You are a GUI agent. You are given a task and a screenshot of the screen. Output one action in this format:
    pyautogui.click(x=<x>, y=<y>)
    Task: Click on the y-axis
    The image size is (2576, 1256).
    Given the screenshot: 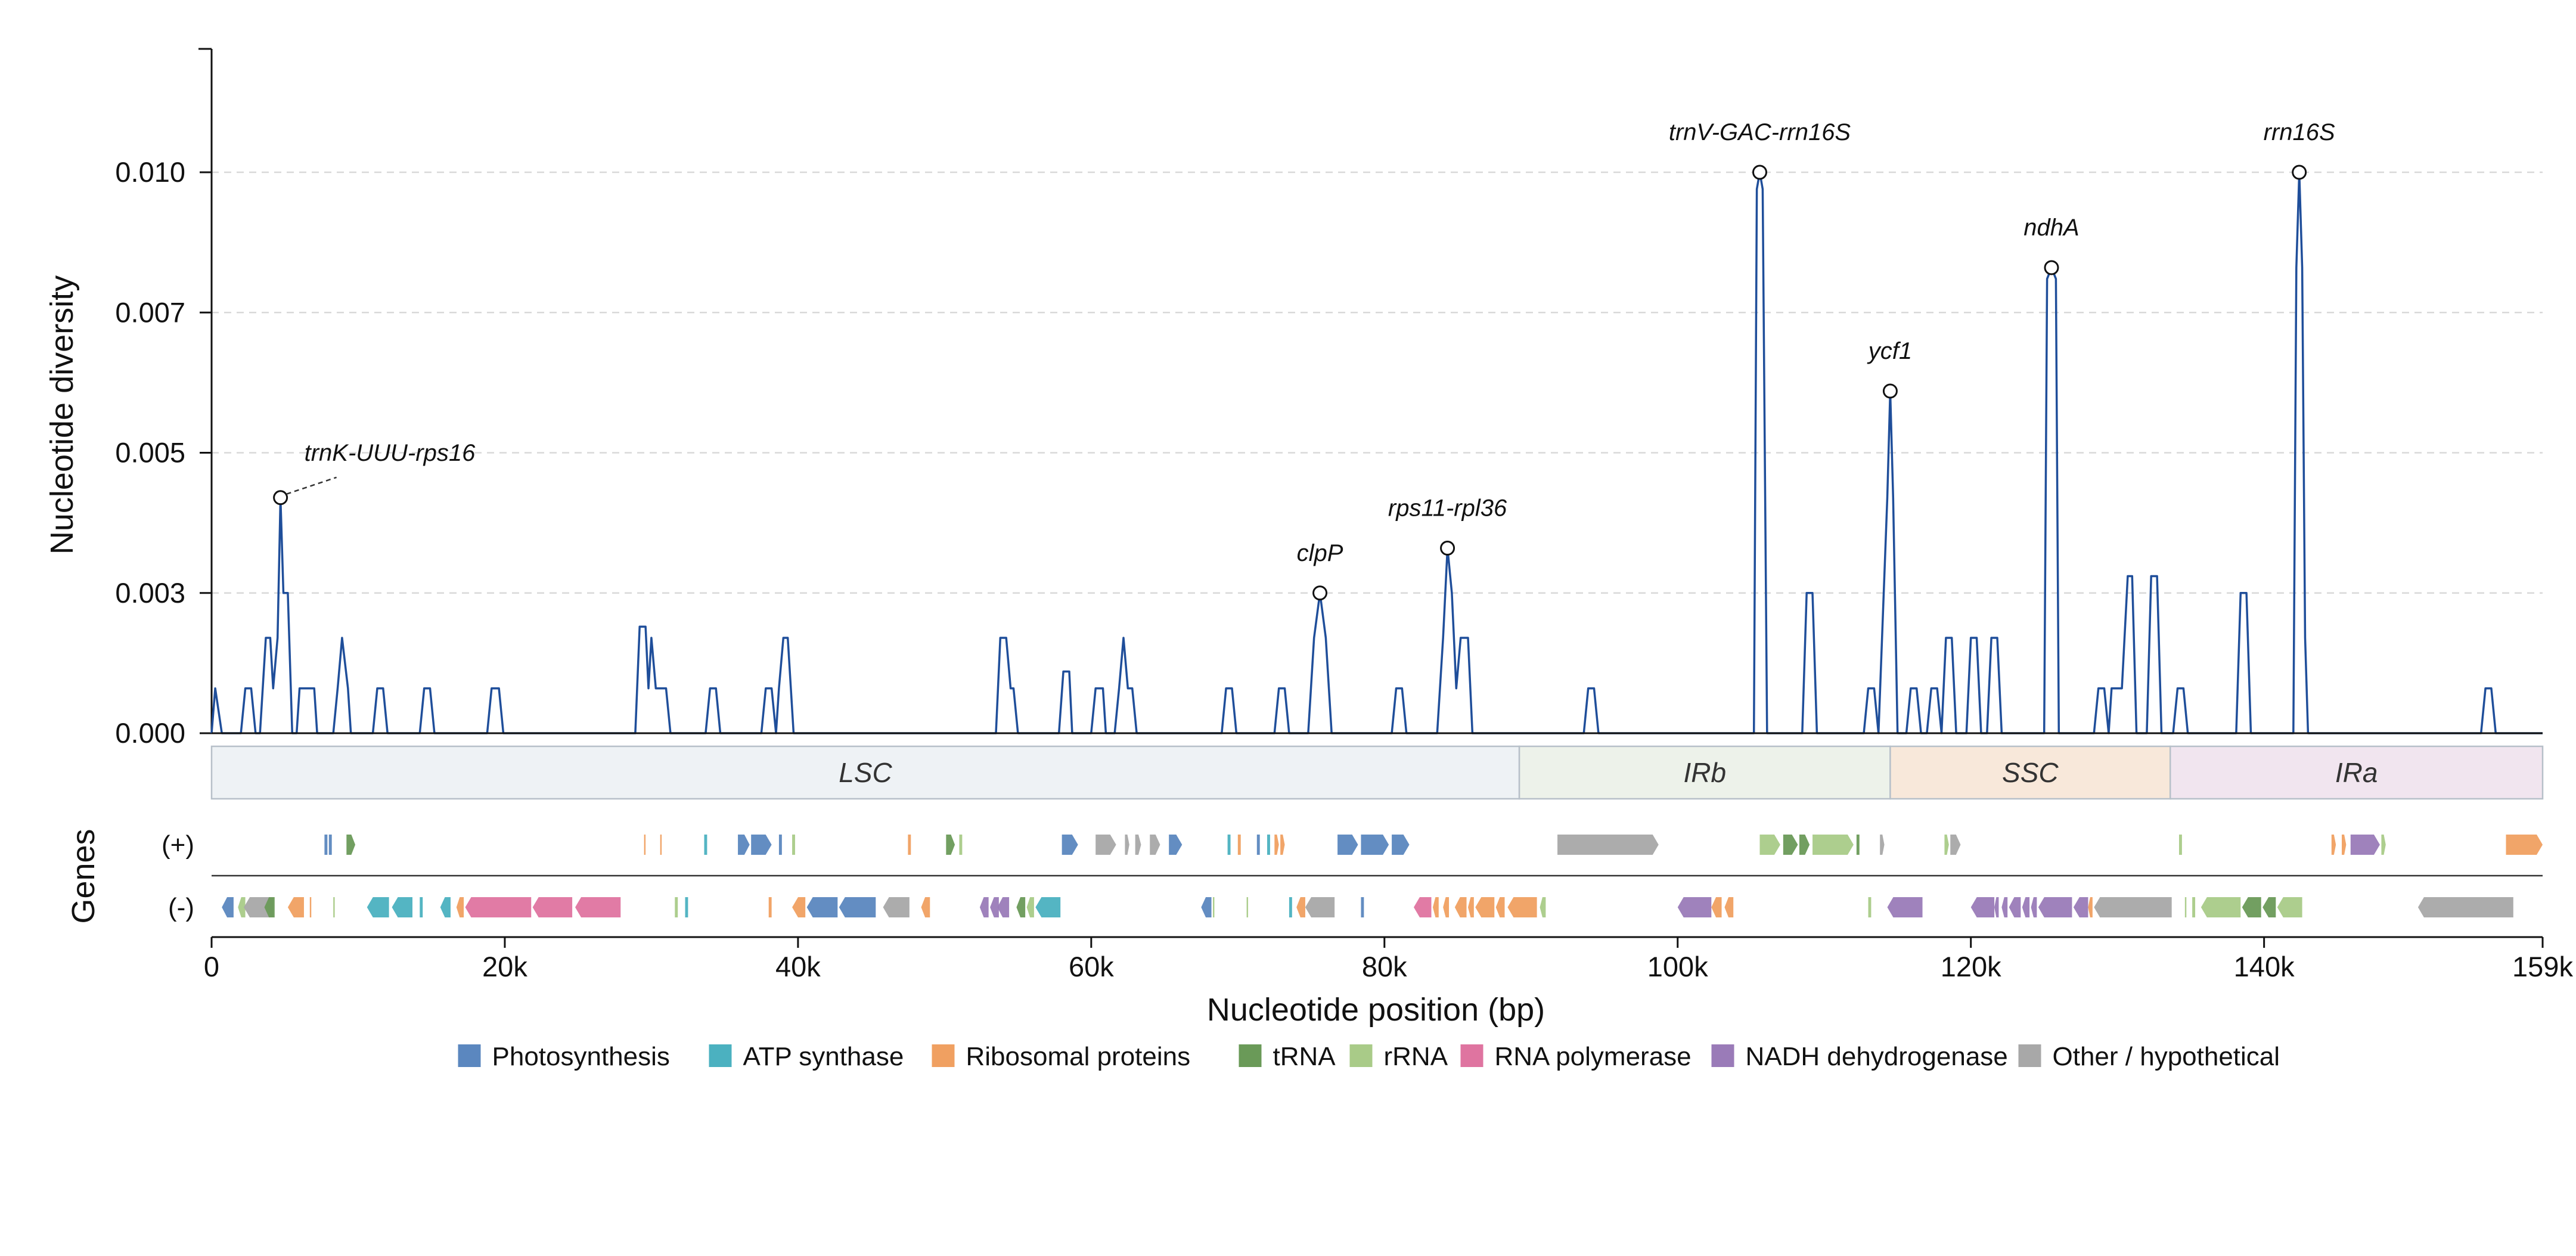 What is the action you would take?
    pyautogui.click(x=206, y=390)
    